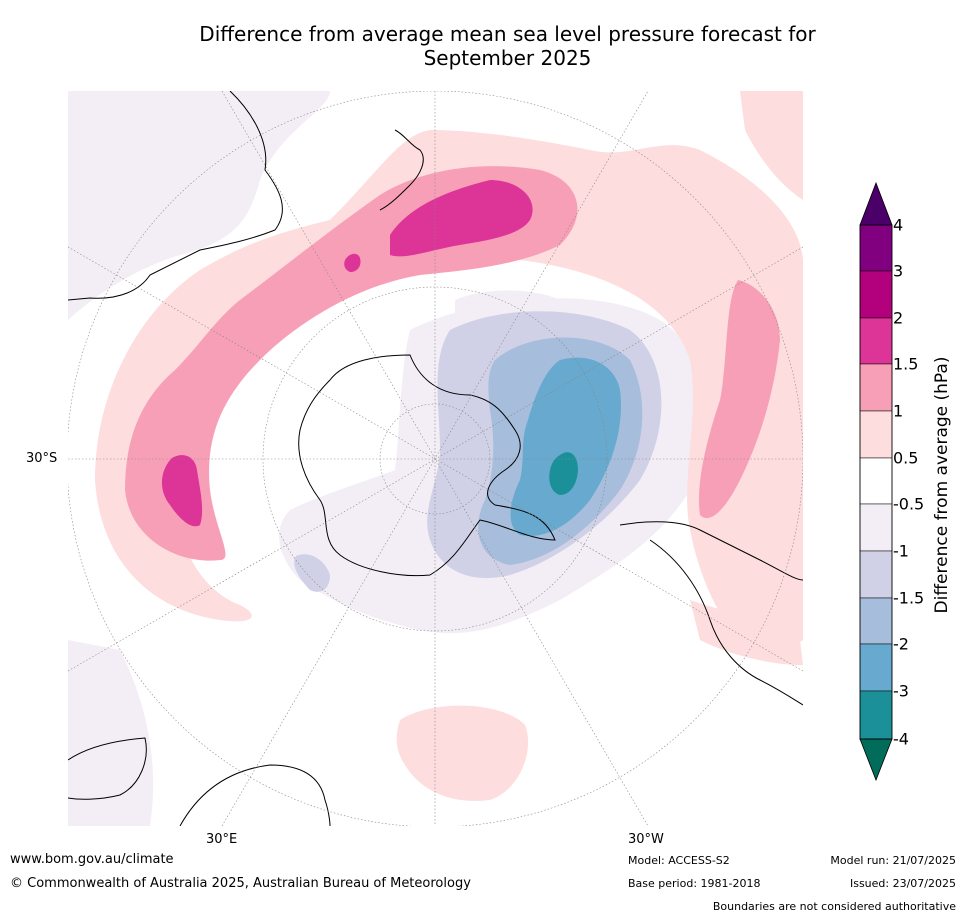 This screenshot has height=919, width=965. Describe the element at coordinates (92, 859) in the screenshot. I see `footer-website-link: www.bom.gov.au/climate` at that location.